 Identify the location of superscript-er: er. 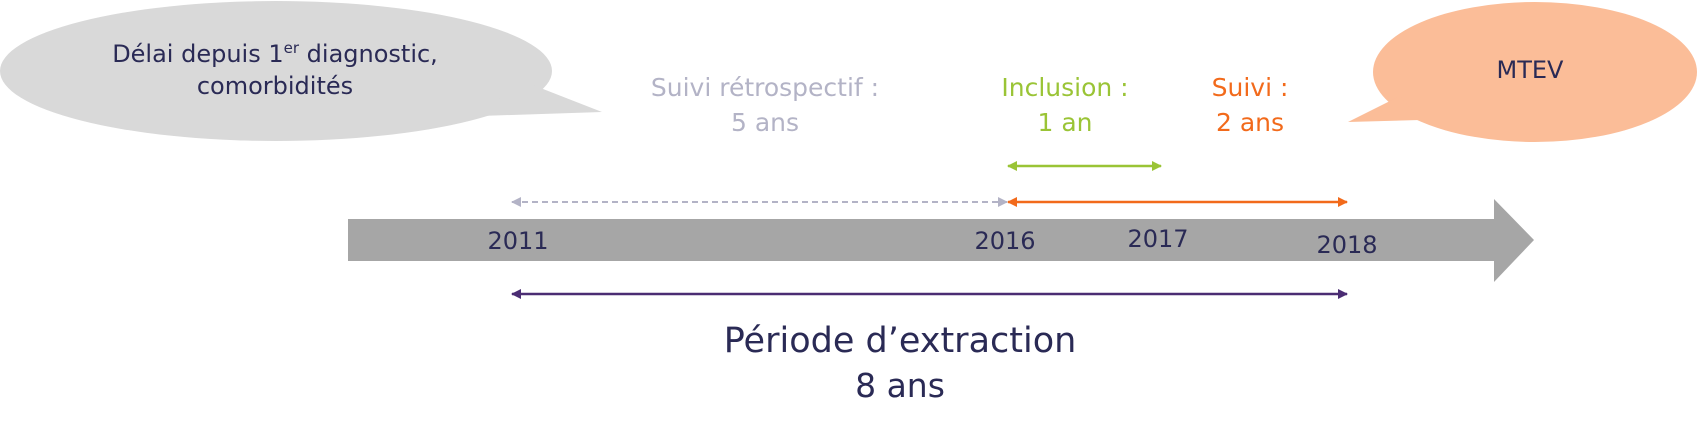
(291, 48).